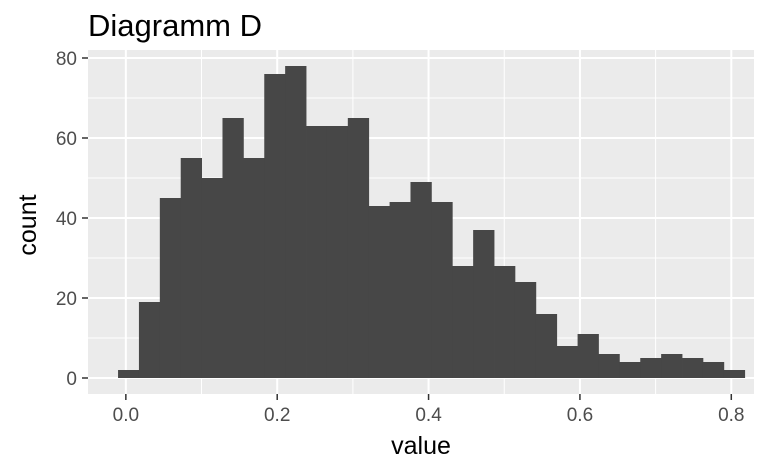  Describe the element at coordinates (731, 415) in the screenshot. I see `x-tick-label: 0.8` at that location.